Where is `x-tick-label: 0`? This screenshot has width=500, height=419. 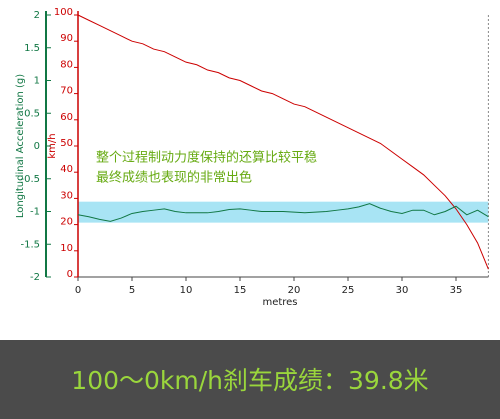
x-tick-label: 0 is located at coordinates (78, 290).